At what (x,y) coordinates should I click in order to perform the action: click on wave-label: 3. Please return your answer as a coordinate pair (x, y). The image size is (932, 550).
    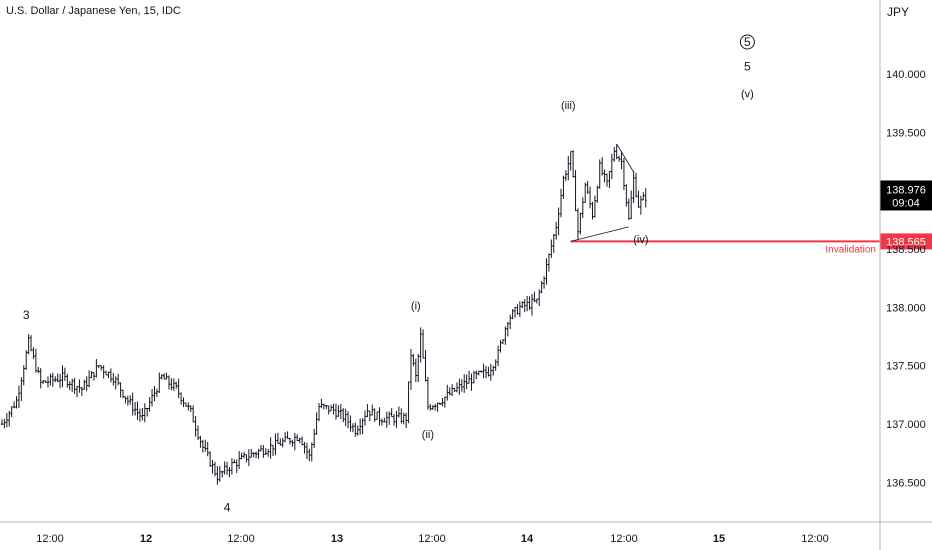
    Looking at the image, I should click on (26, 315).